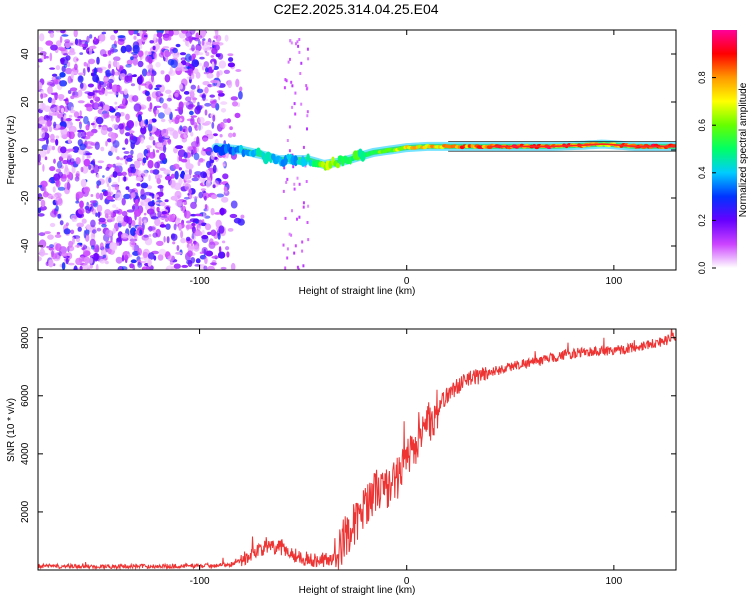  What do you see at coordinates (11, 150) in the screenshot?
I see `spectrogram-y-label: Frequency (Hz)` at bounding box center [11, 150].